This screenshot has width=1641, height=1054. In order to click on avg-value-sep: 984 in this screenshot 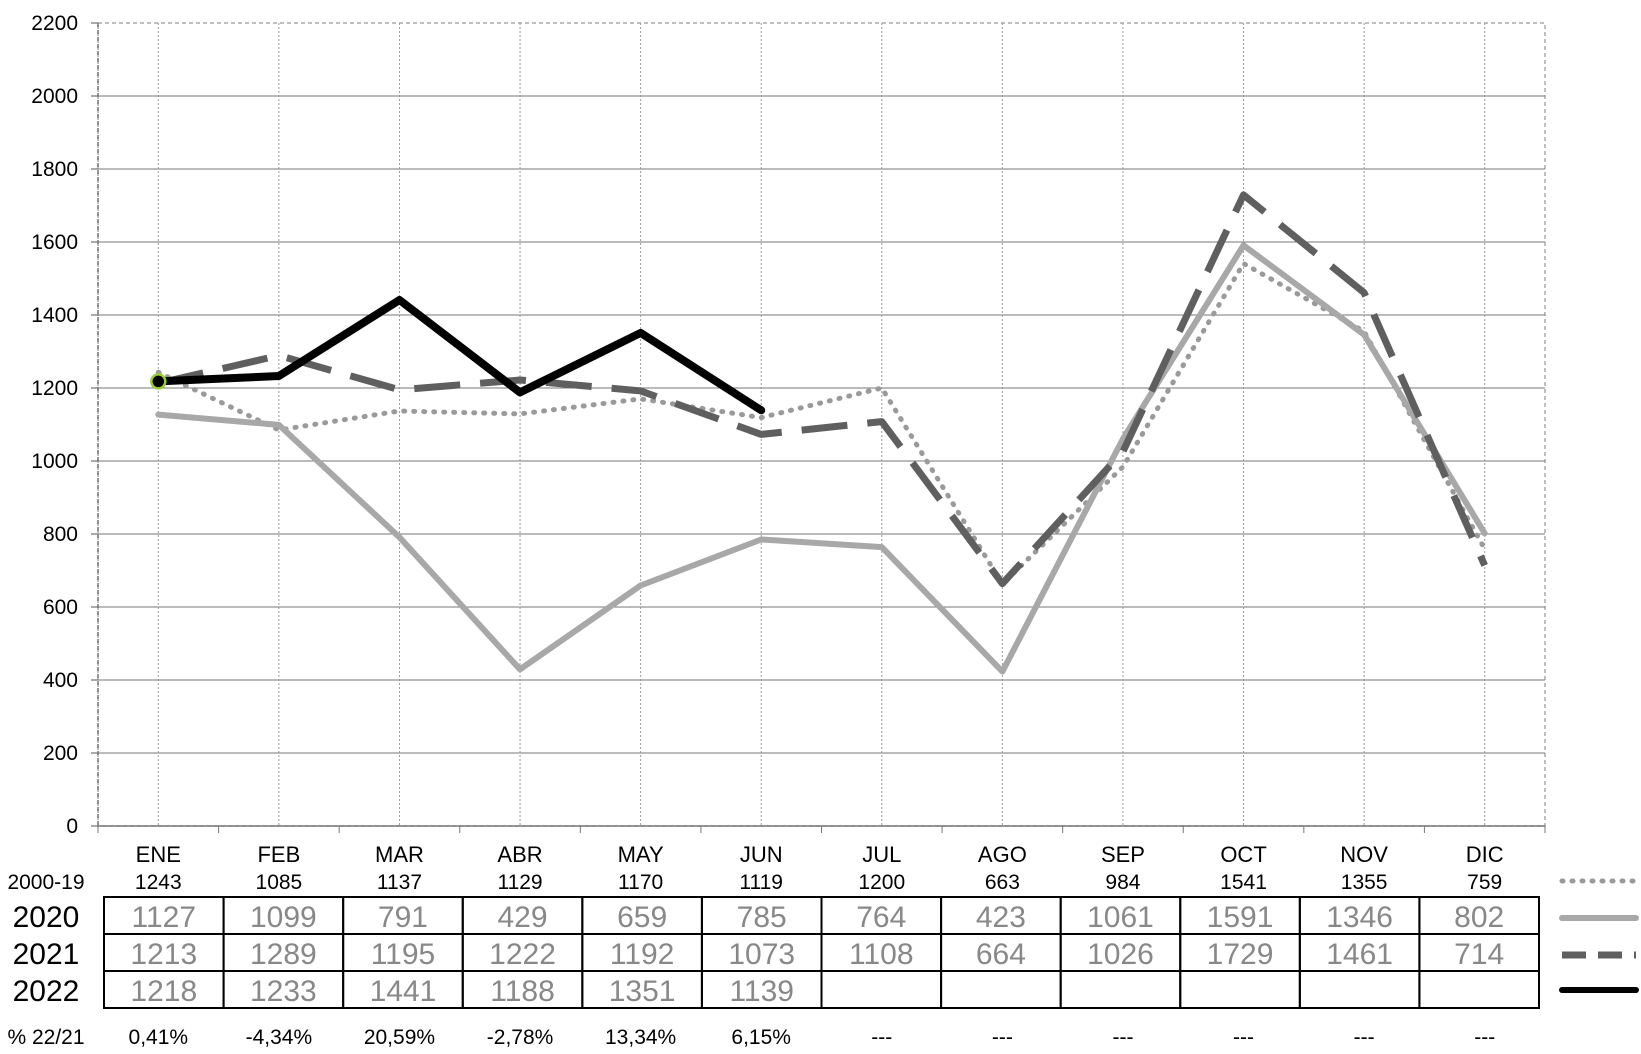, I will do `click(1122, 882)`.